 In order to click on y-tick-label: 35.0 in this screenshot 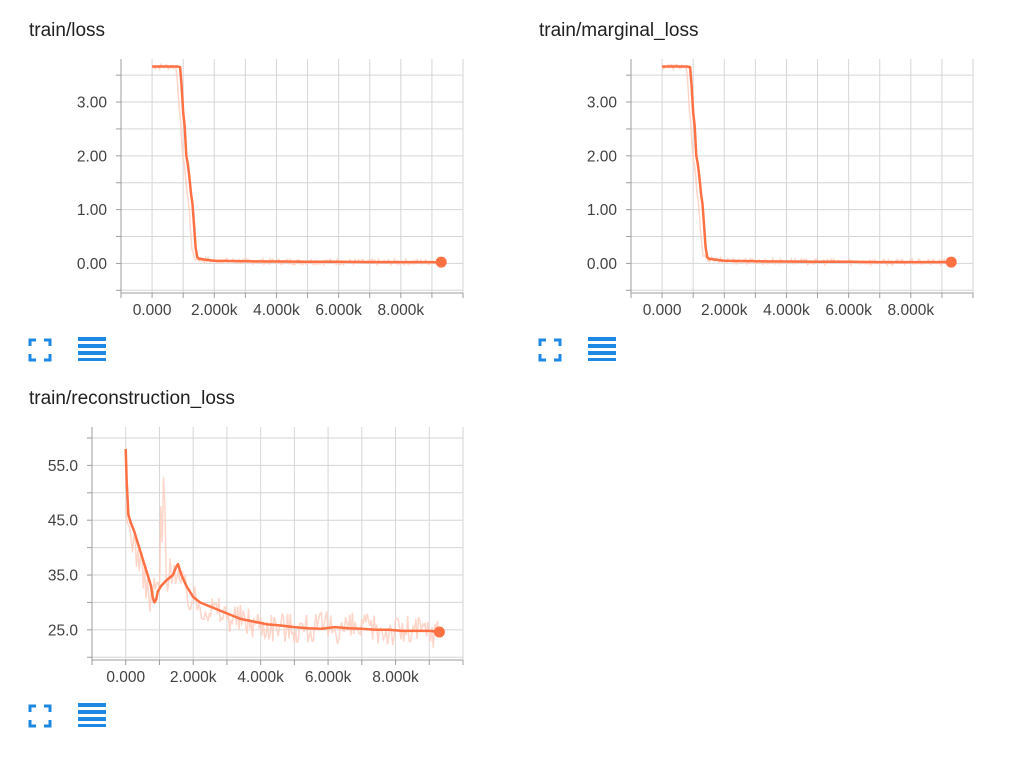, I will do `click(63, 576)`.